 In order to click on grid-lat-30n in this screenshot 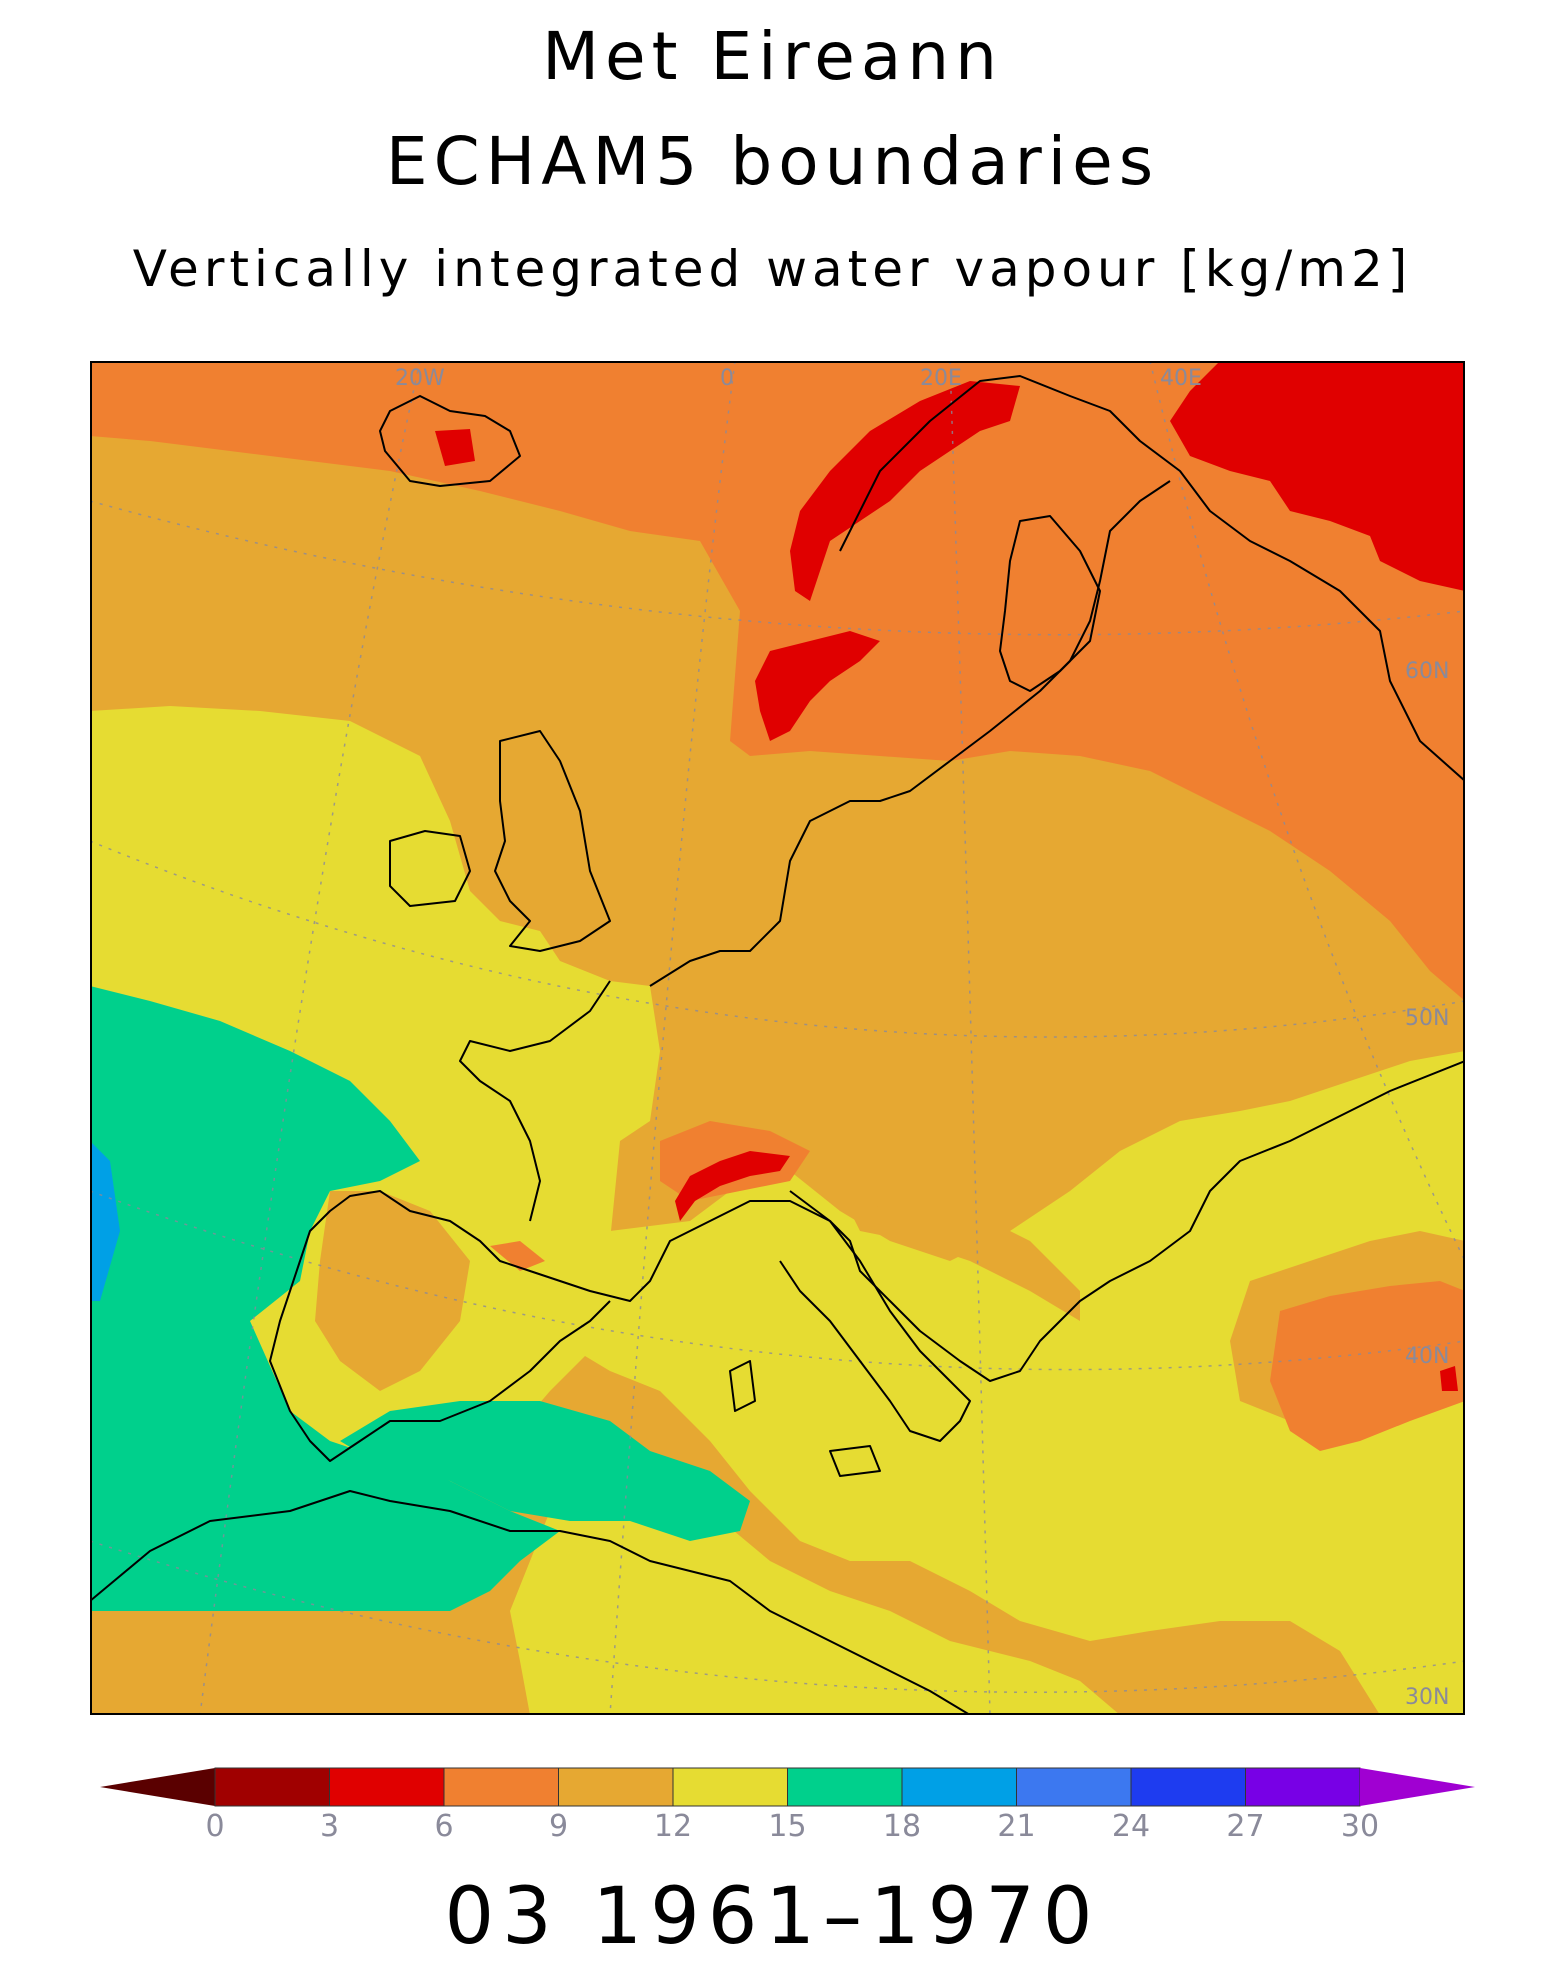, I will do `click(777, 1616)`.